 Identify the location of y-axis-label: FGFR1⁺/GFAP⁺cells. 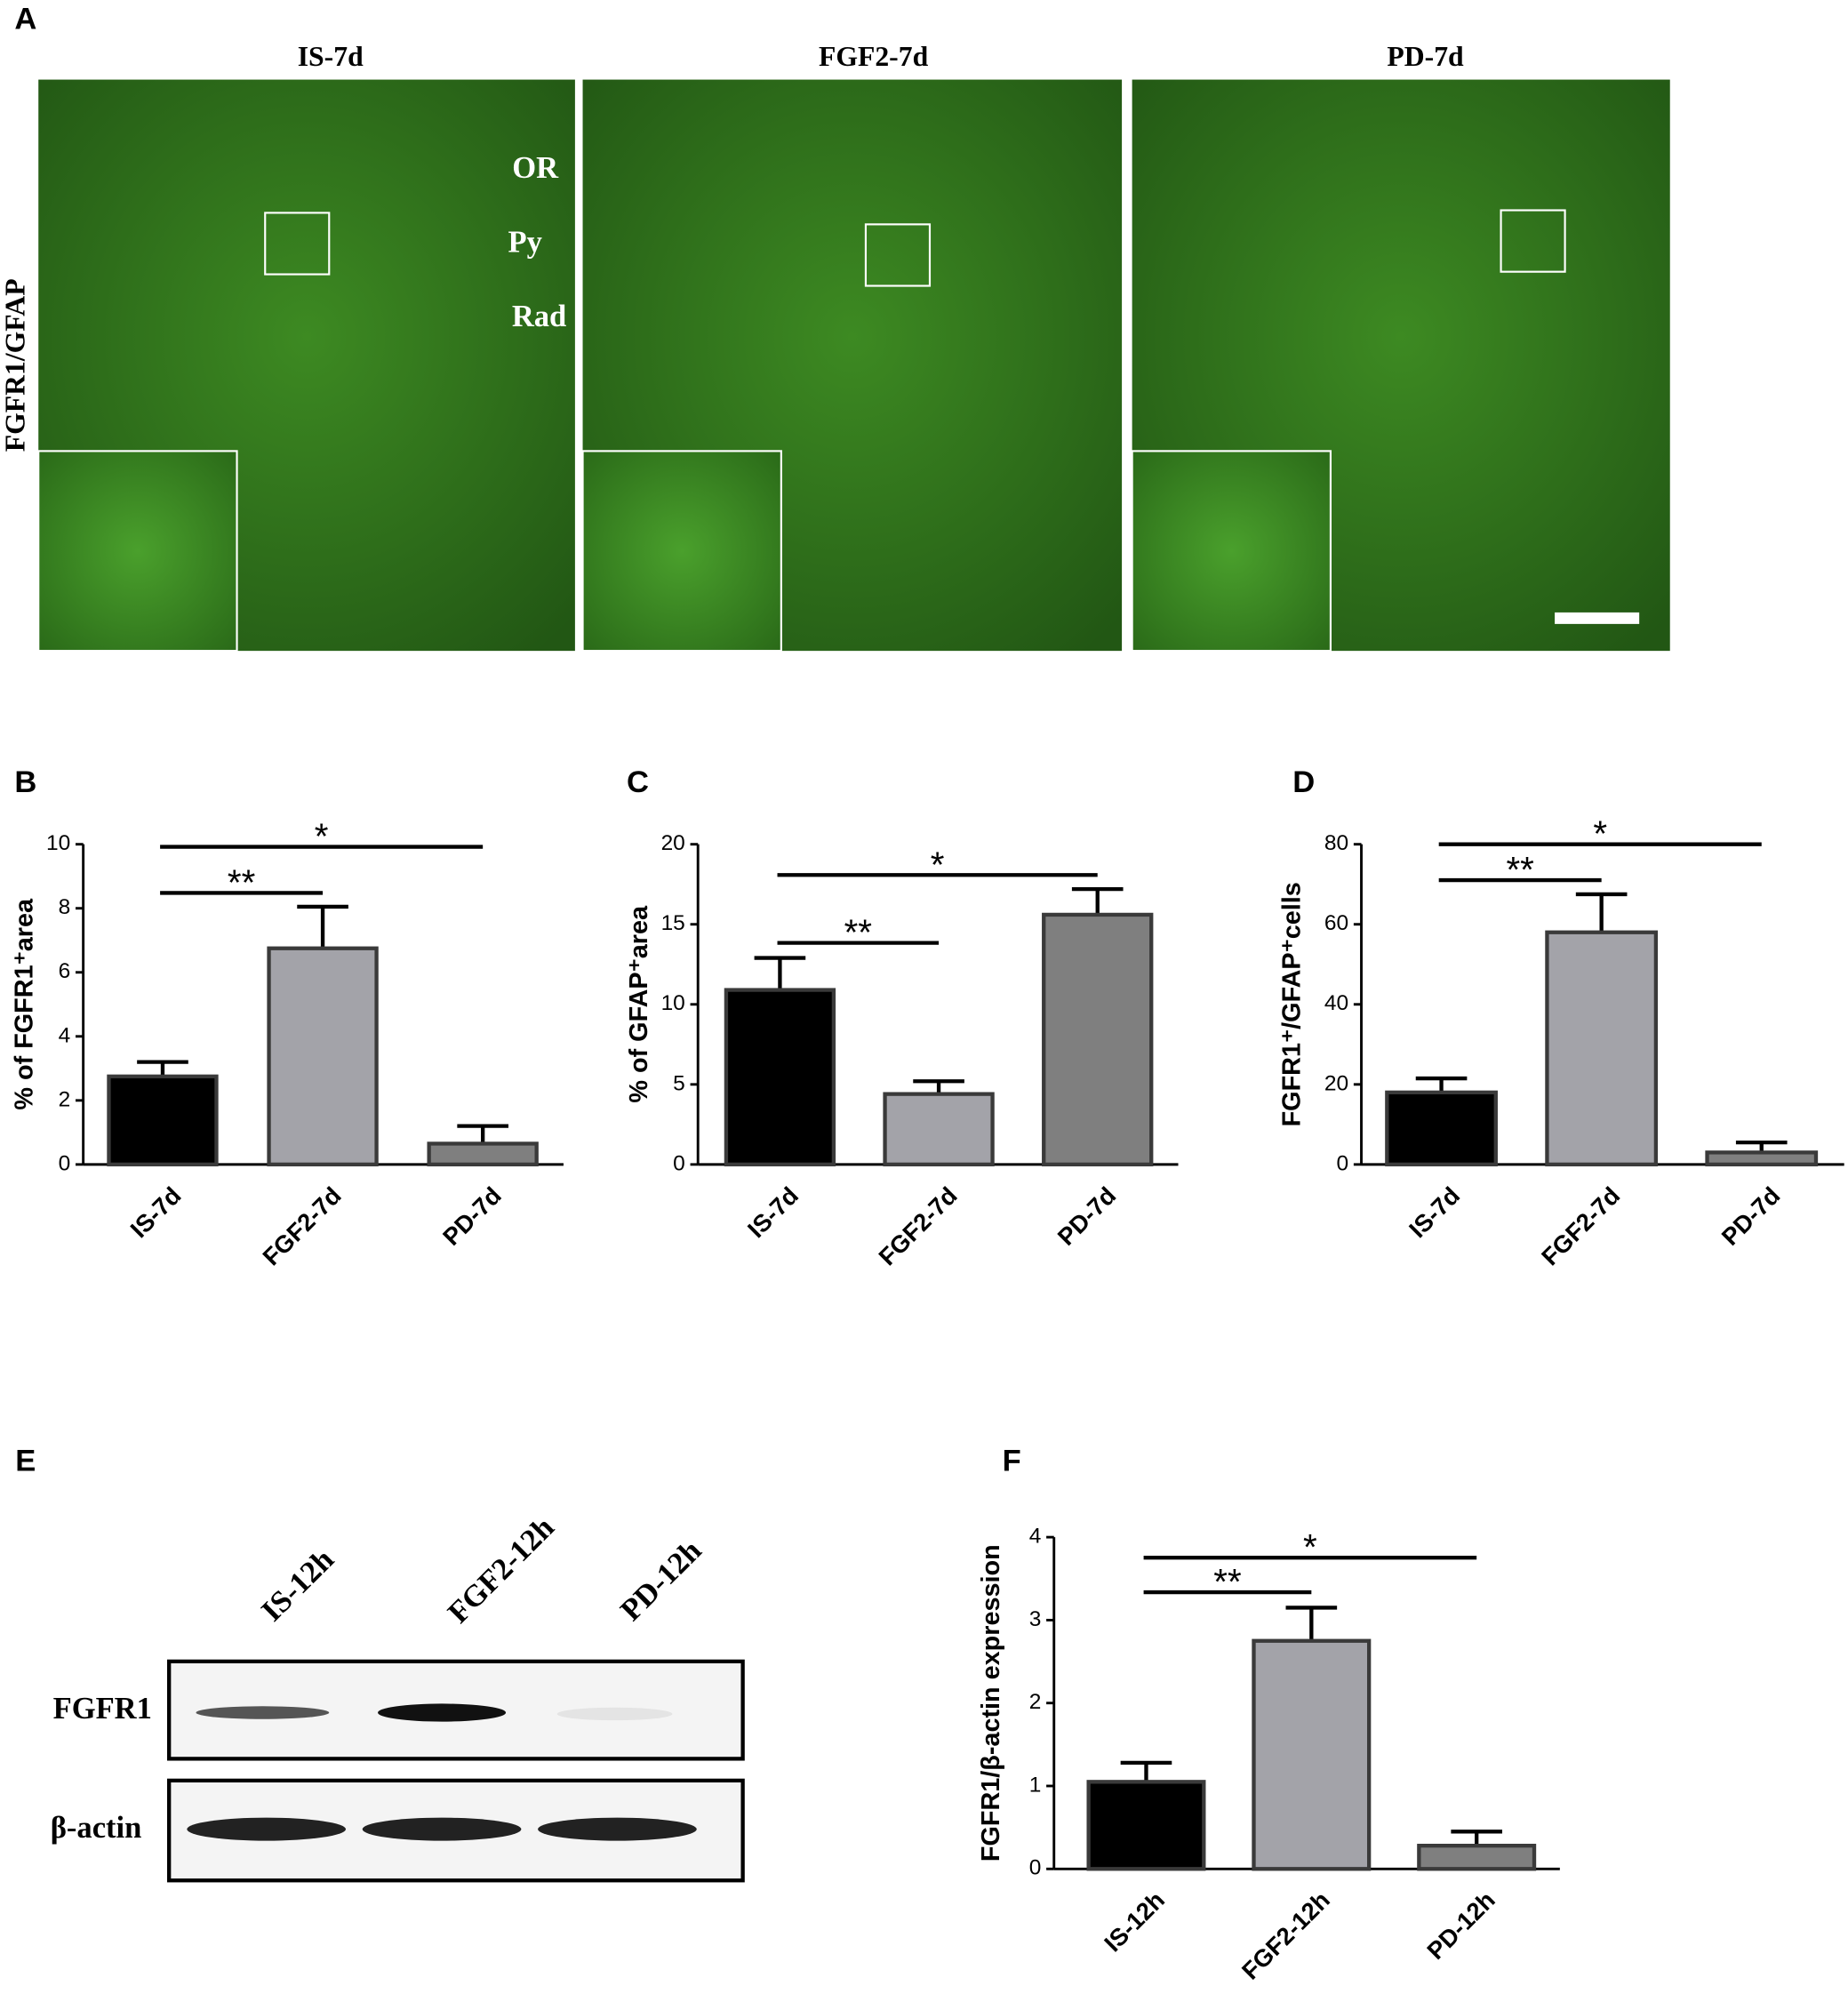
(1292, 1004).